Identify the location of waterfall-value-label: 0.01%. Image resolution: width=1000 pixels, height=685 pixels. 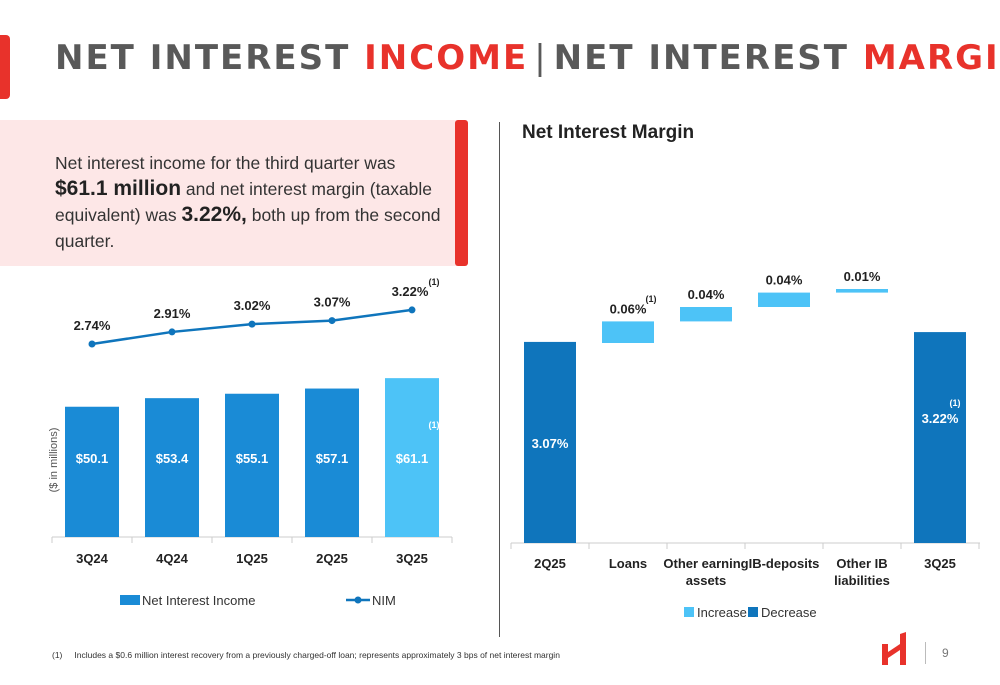
(862, 276).